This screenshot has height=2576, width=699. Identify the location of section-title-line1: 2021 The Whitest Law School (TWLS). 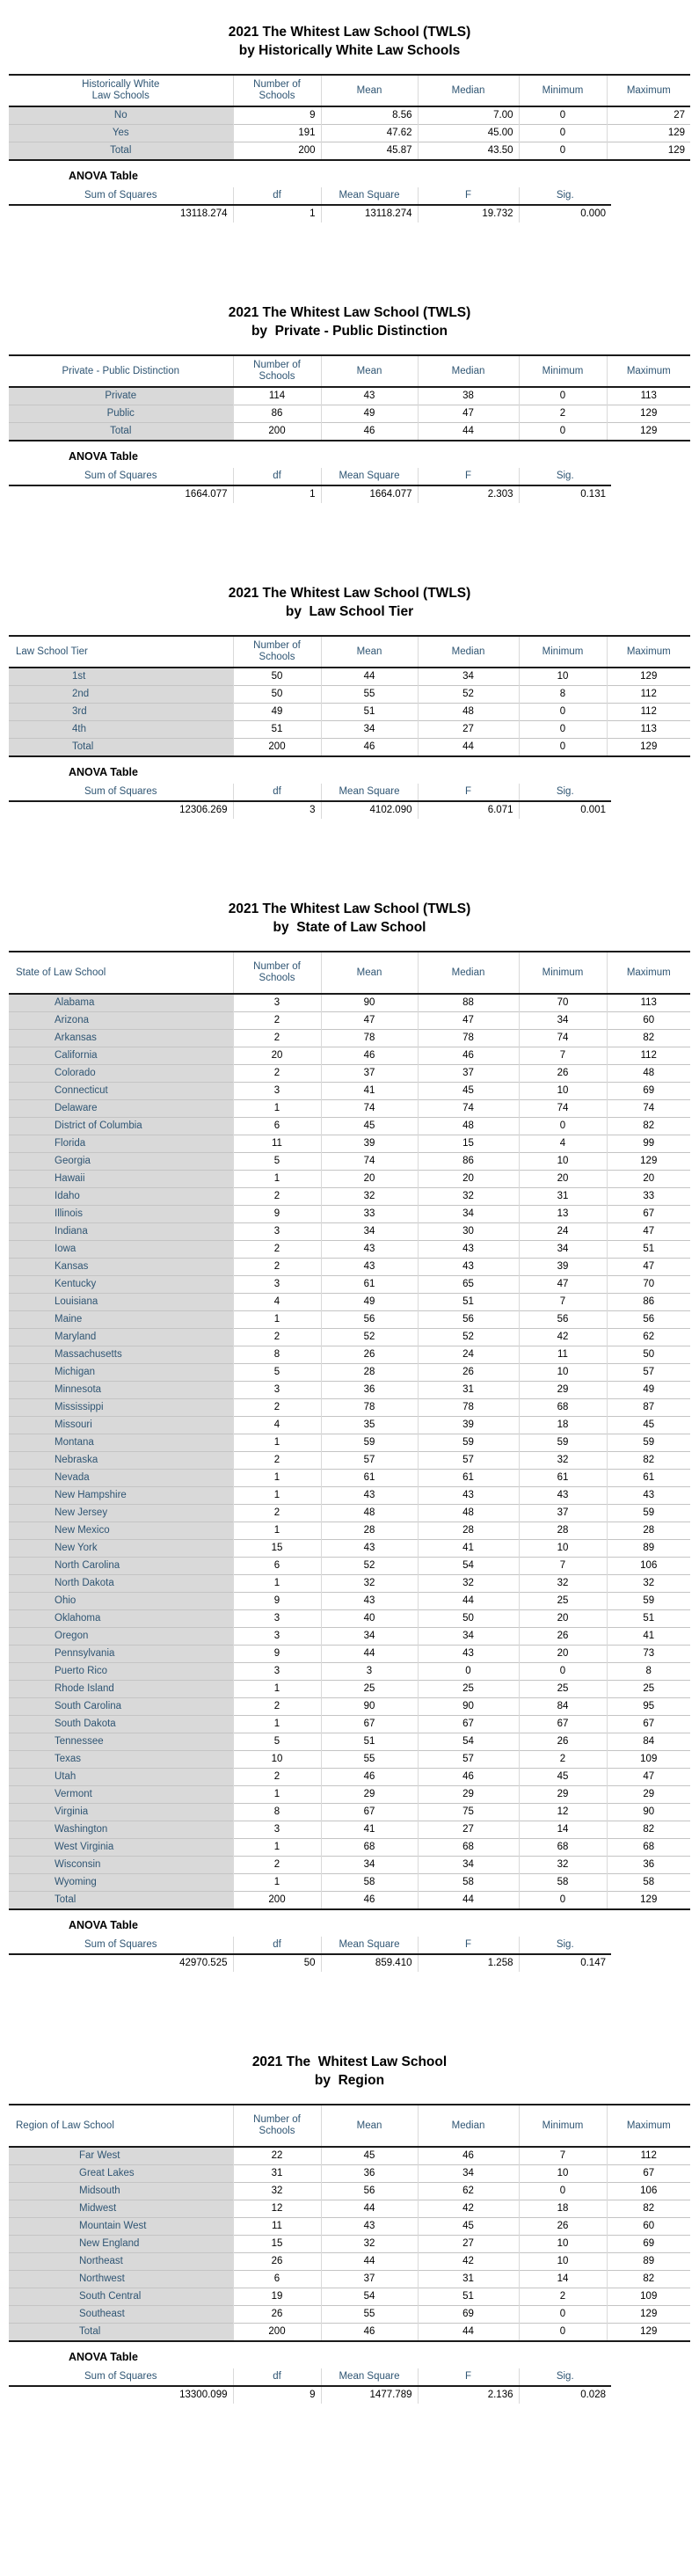
(350, 32).